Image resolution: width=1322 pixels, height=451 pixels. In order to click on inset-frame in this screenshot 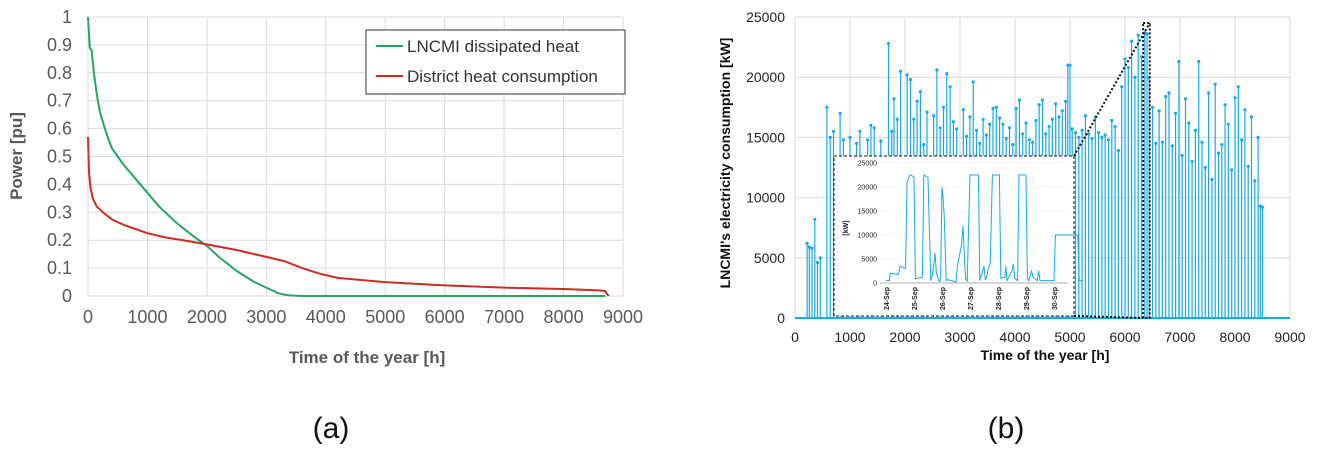, I will do `click(954, 236)`.